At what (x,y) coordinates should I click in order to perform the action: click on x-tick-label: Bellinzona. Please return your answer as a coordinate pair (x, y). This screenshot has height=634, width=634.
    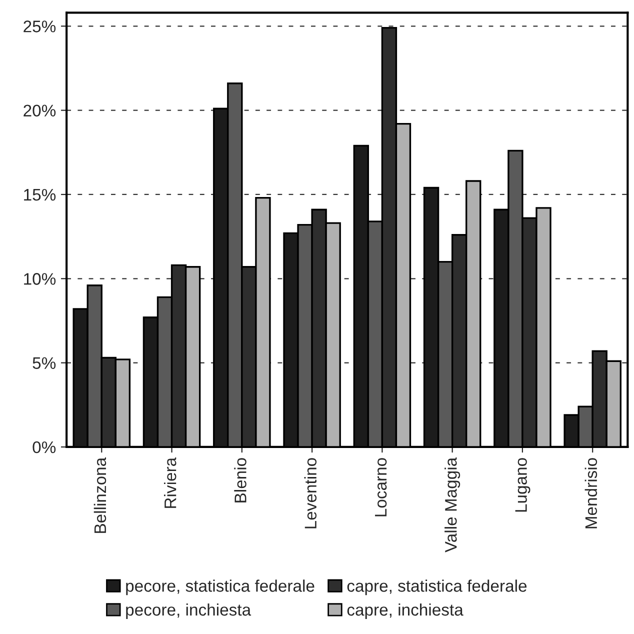
    Looking at the image, I should click on (100, 495).